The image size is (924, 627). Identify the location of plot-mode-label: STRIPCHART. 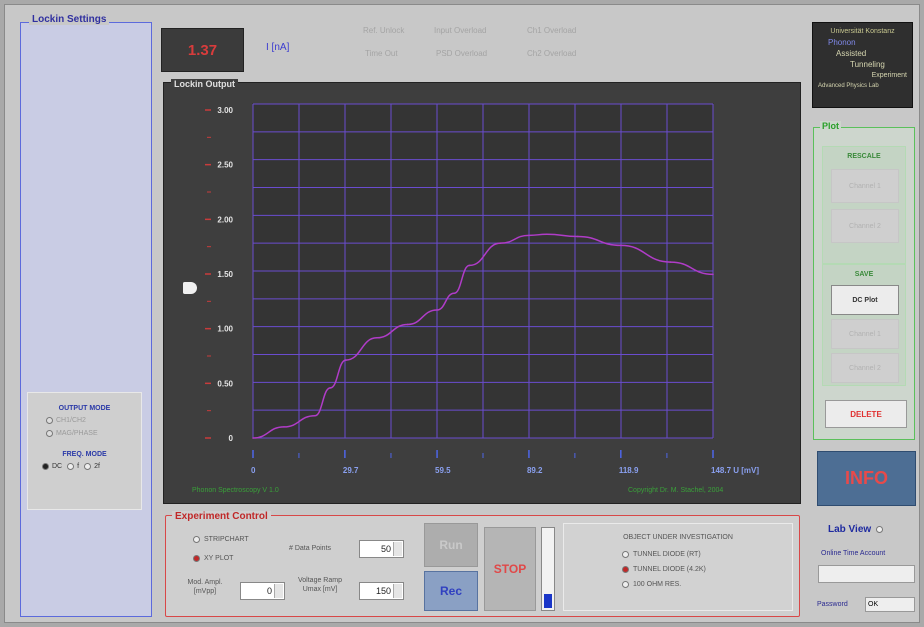
(226, 539).